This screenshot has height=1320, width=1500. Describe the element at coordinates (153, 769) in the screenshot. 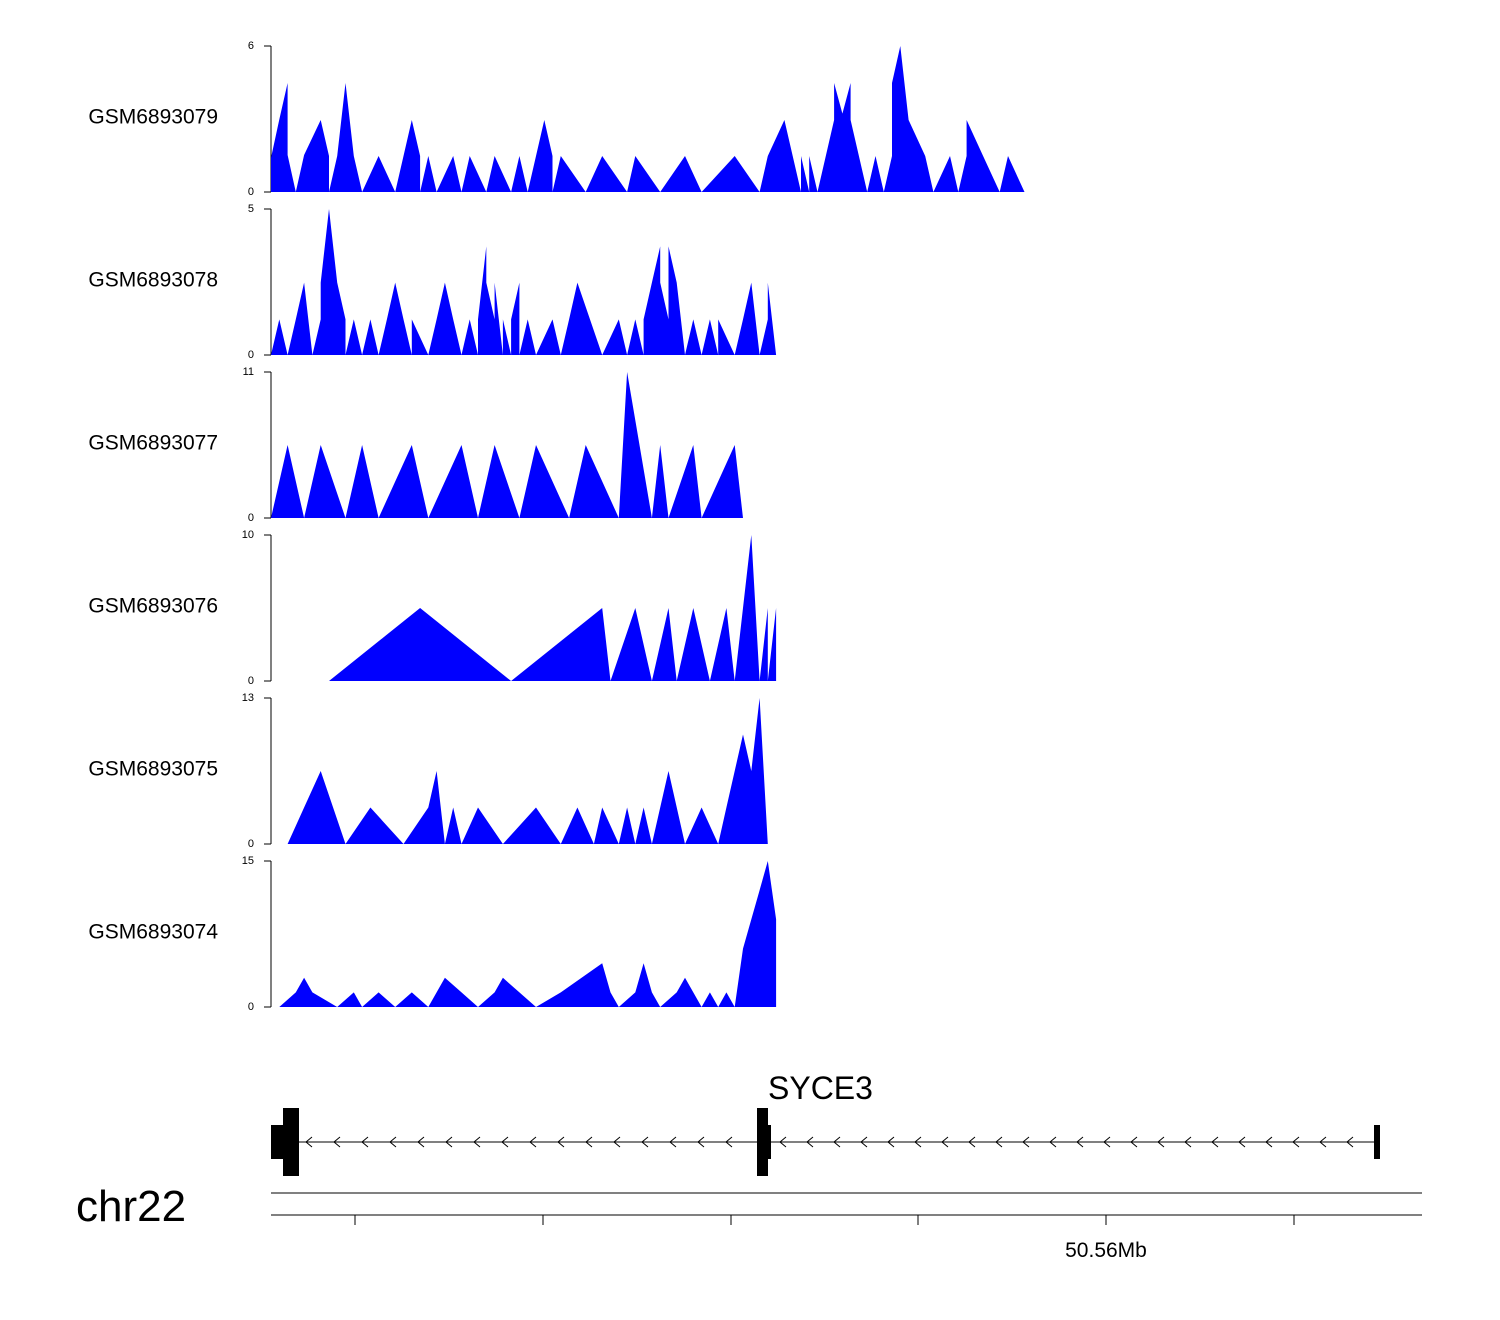

I see `track-label: GSM6893075` at that location.